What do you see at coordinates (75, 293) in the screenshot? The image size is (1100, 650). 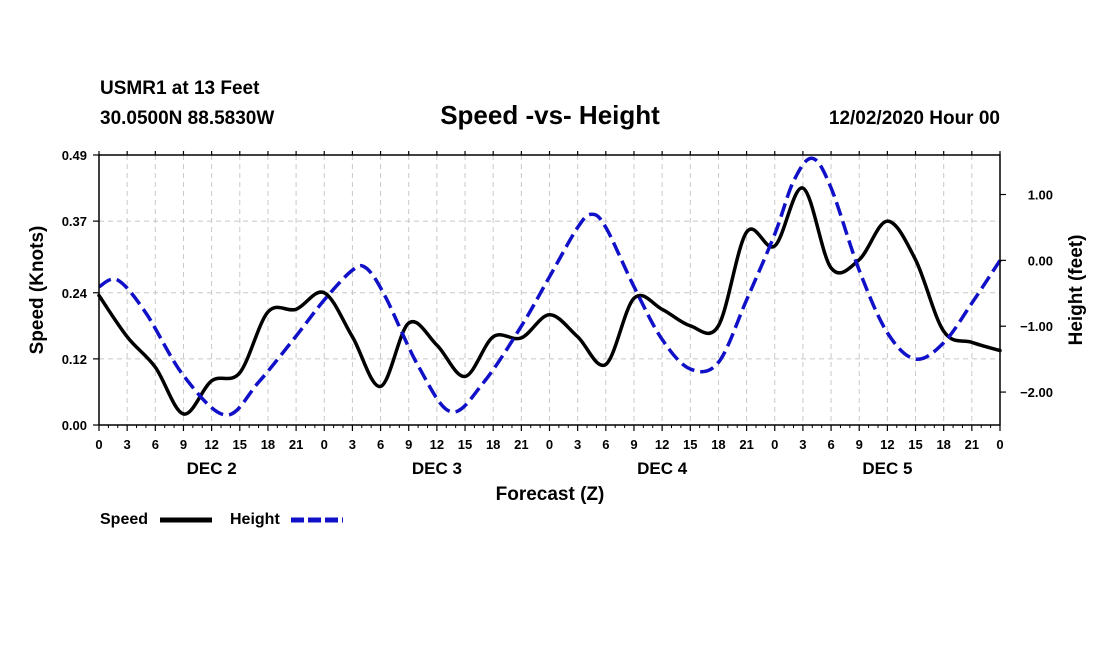 I see `left-tick-label: 0.24` at bounding box center [75, 293].